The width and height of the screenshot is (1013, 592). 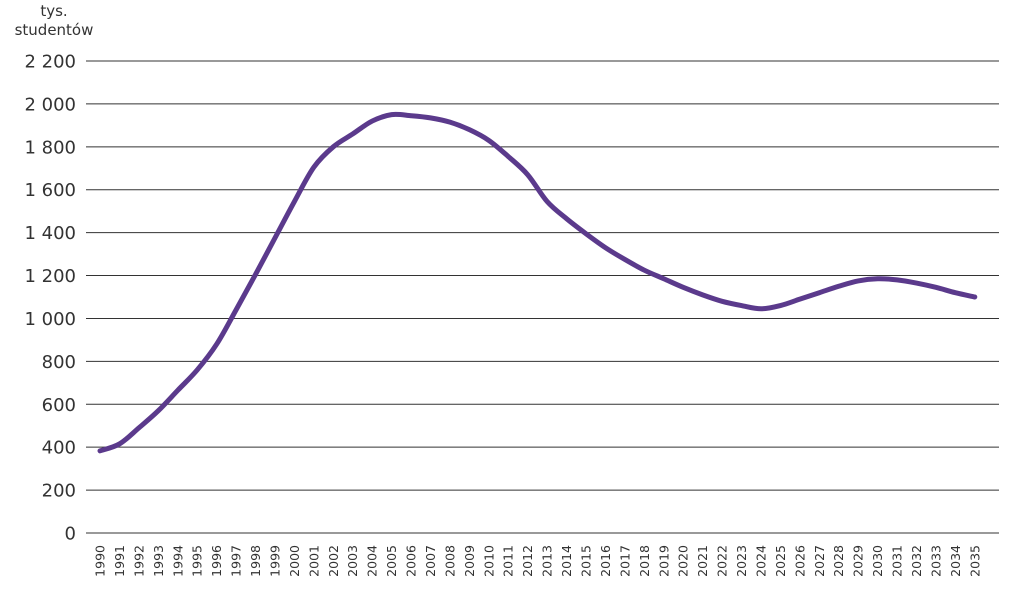 What do you see at coordinates (974, 561) in the screenshot?
I see `x-tick-label: 2035` at bounding box center [974, 561].